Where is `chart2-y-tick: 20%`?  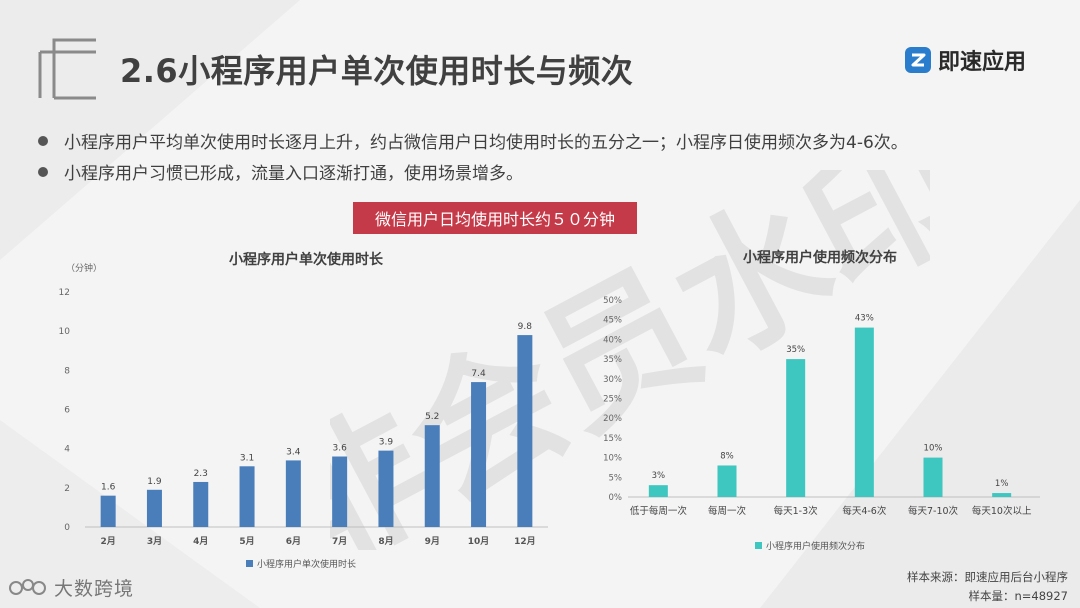 chart2-y-tick: 20% is located at coordinates (612, 419).